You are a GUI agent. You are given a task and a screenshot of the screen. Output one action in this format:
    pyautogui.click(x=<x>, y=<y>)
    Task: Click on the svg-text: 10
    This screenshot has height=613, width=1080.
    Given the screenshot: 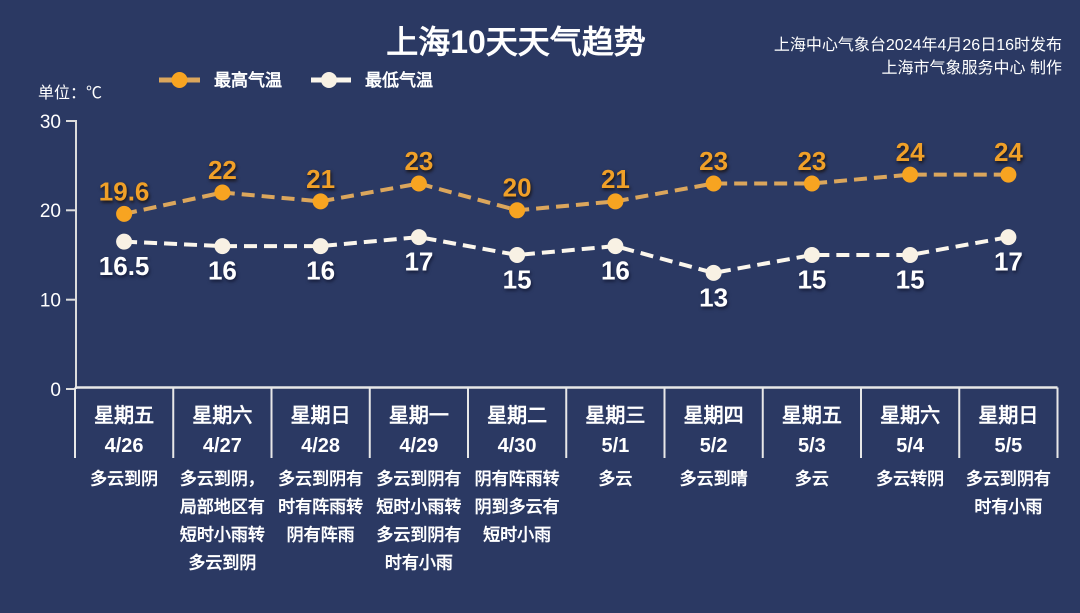 What is the action you would take?
    pyautogui.click(x=50, y=301)
    